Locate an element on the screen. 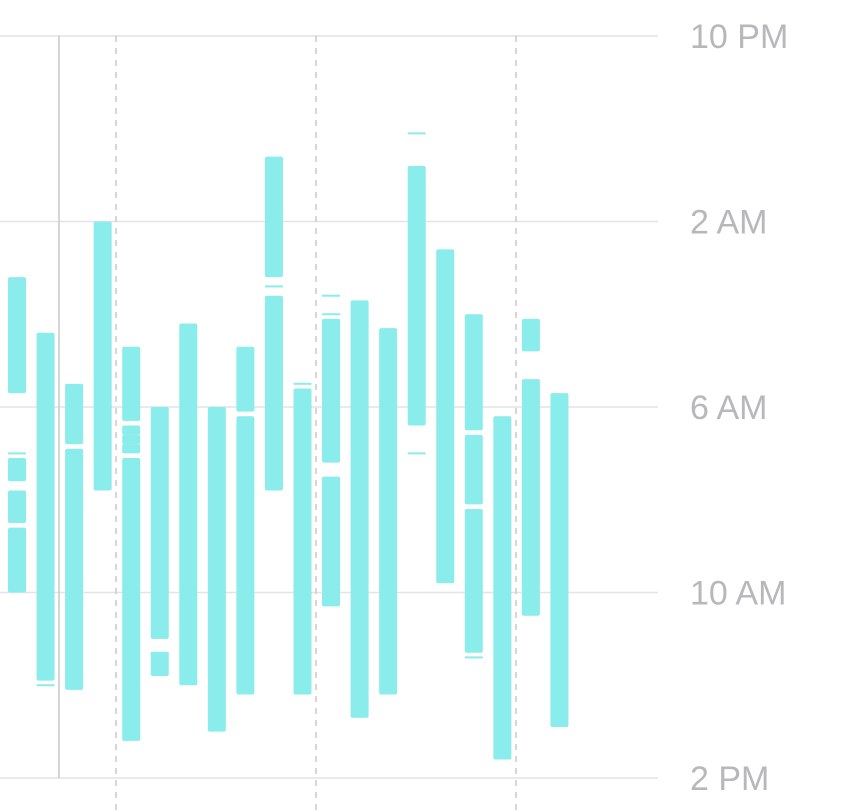  y-tick-label: 10 PM is located at coordinates (739, 37).